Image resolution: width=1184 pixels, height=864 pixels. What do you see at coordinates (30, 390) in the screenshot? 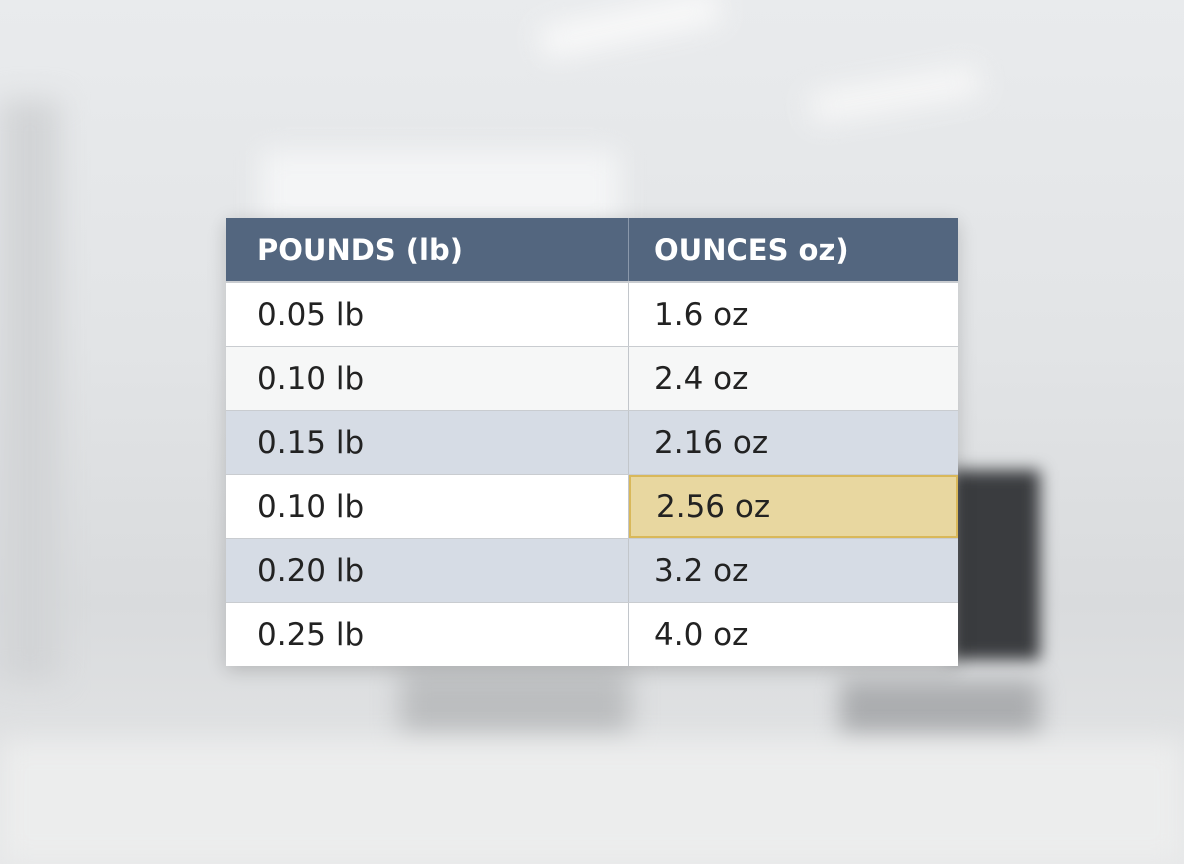
I see `wall-left` at bounding box center [30, 390].